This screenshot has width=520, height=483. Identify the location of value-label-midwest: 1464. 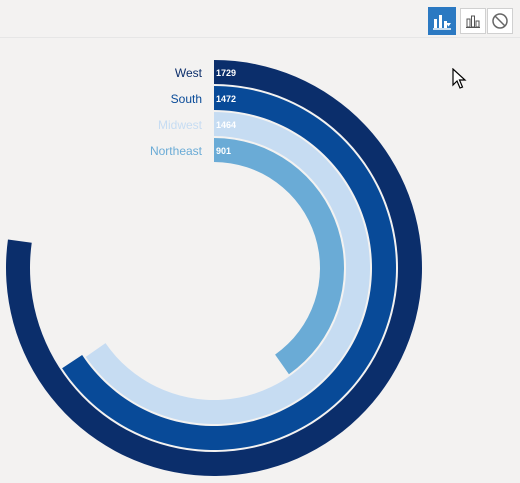
(226, 125).